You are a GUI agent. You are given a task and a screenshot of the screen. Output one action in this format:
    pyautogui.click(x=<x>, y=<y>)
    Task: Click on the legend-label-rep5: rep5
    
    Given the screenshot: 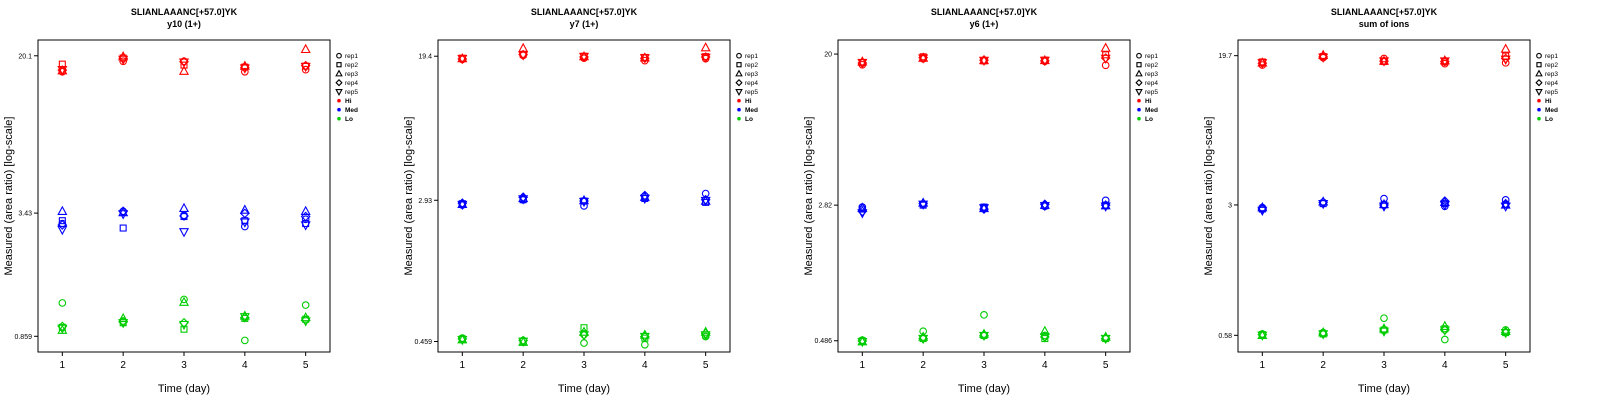 What is the action you would take?
    pyautogui.click(x=1151, y=92)
    